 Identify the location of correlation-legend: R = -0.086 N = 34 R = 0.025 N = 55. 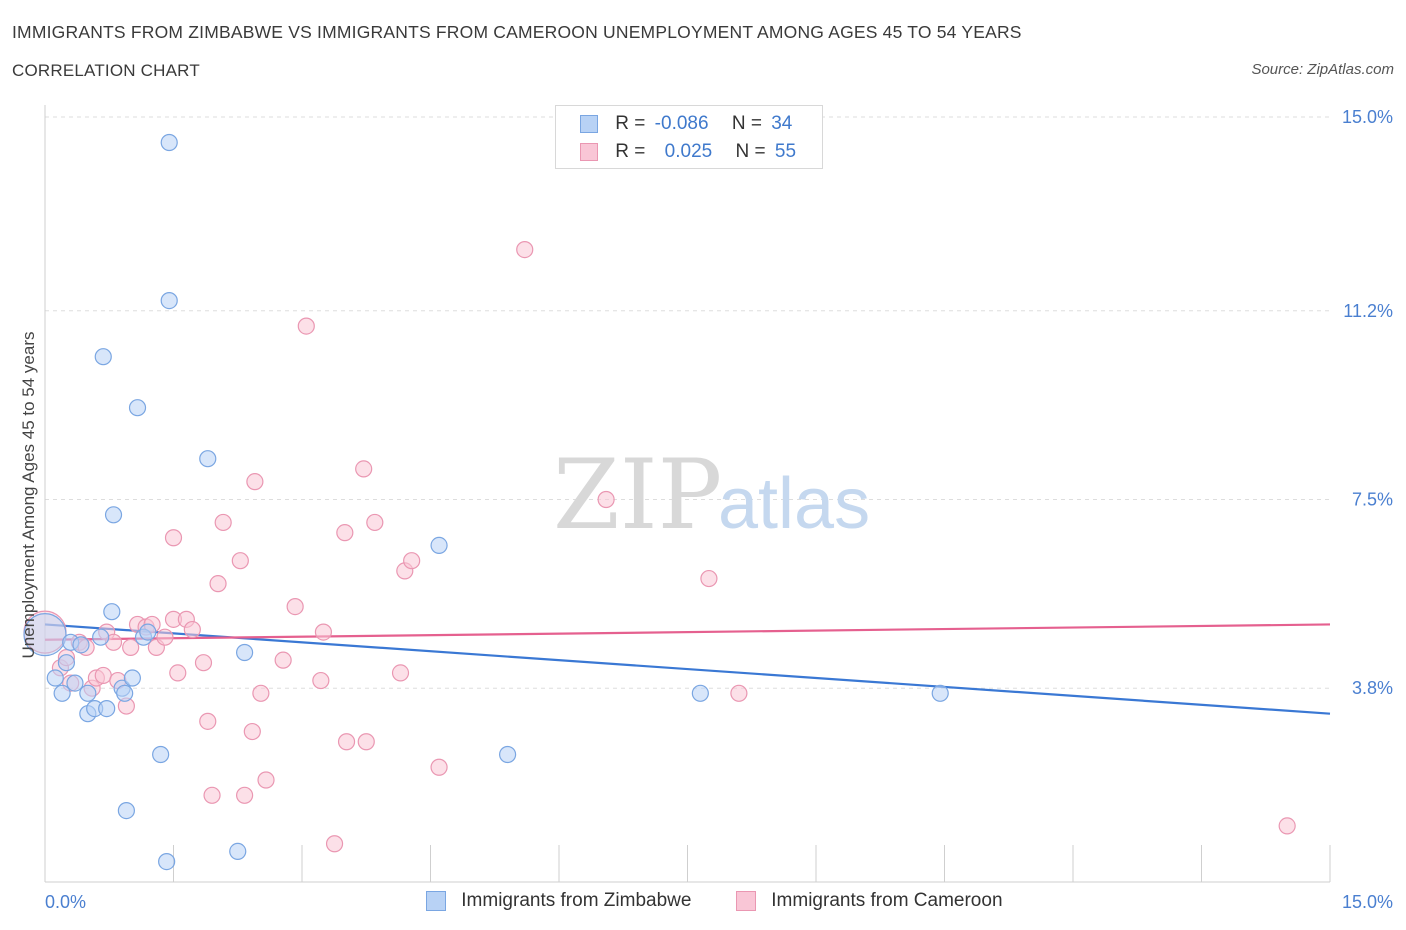
(689, 137).